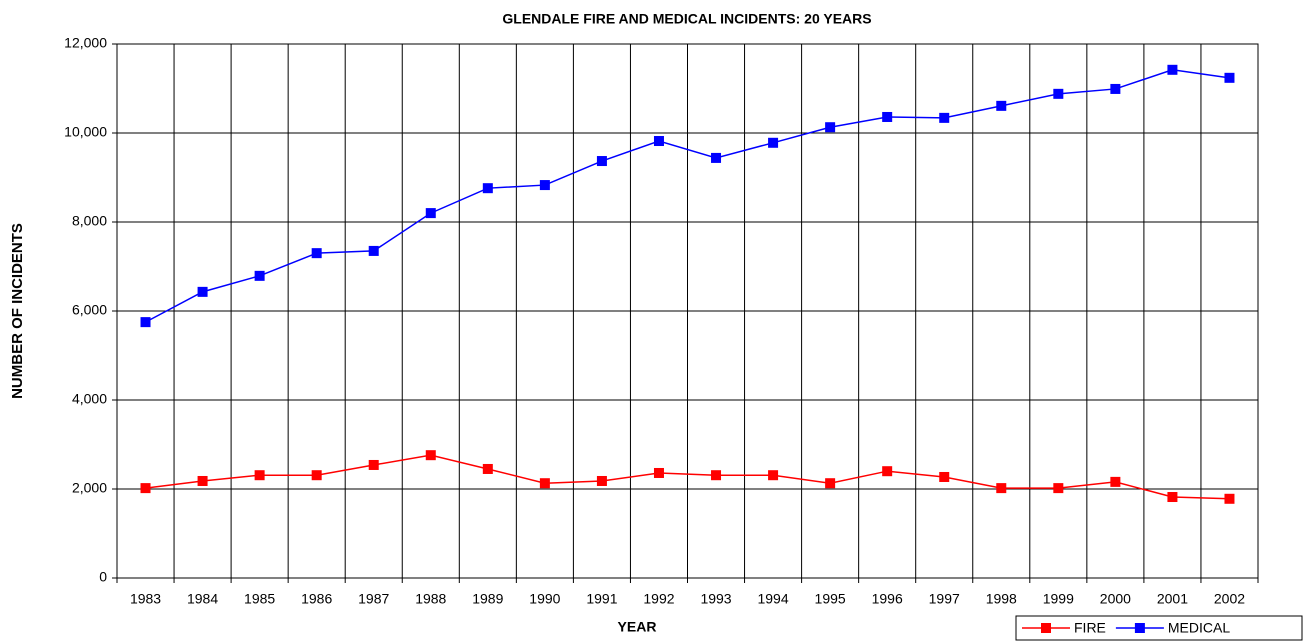 Image resolution: width=1305 pixels, height=642 pixels. Describe the element at coordinates (830, 599) in the screenshot. I see `x-tick-label: 1995` at that location.